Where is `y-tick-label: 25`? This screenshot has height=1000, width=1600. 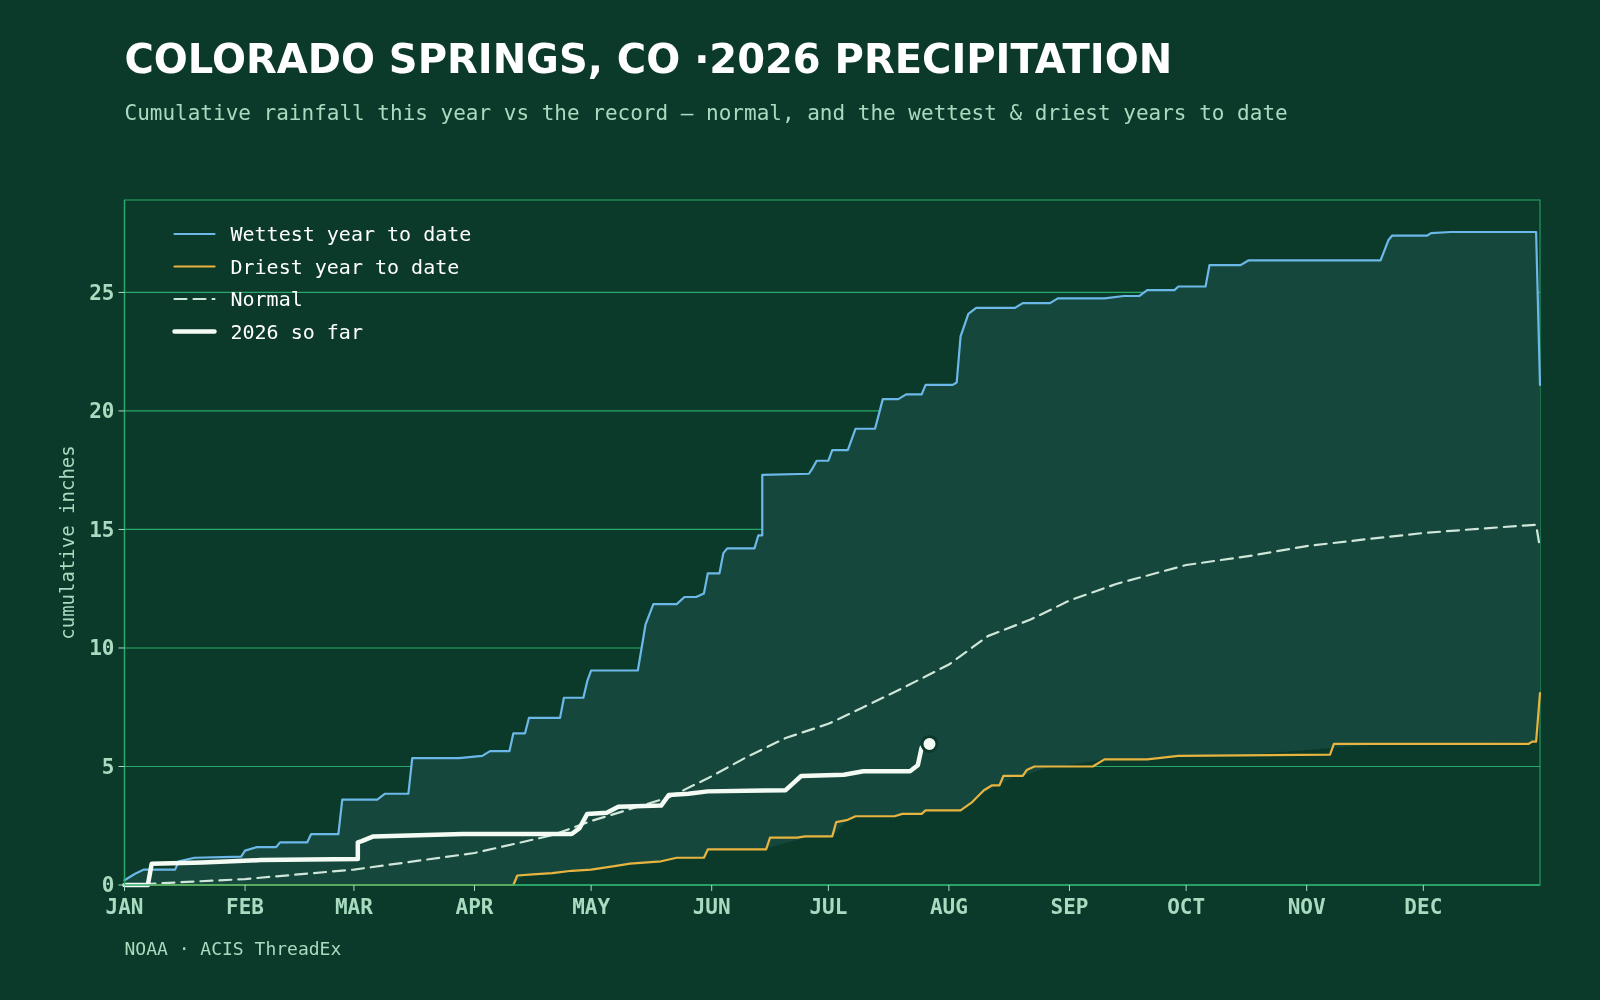
y-tick-label: 25 is located at coordinates (102, 292).